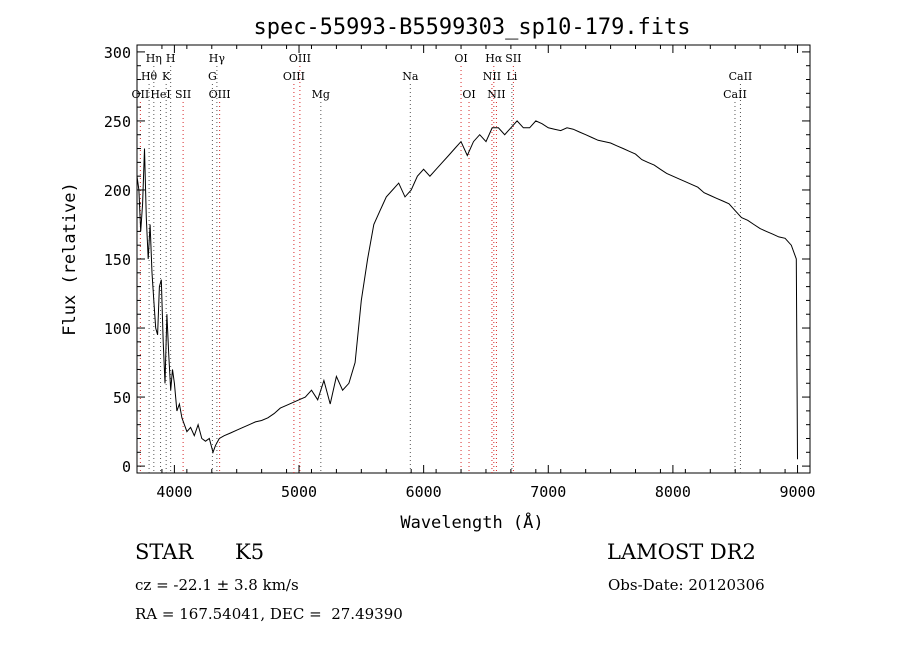 This screenshot has height=650, width=900. What do you see at coordinates (513, 58) in the screenshot?
I see `spectral-line-label-17: SII` at bounding box center [513, 58].